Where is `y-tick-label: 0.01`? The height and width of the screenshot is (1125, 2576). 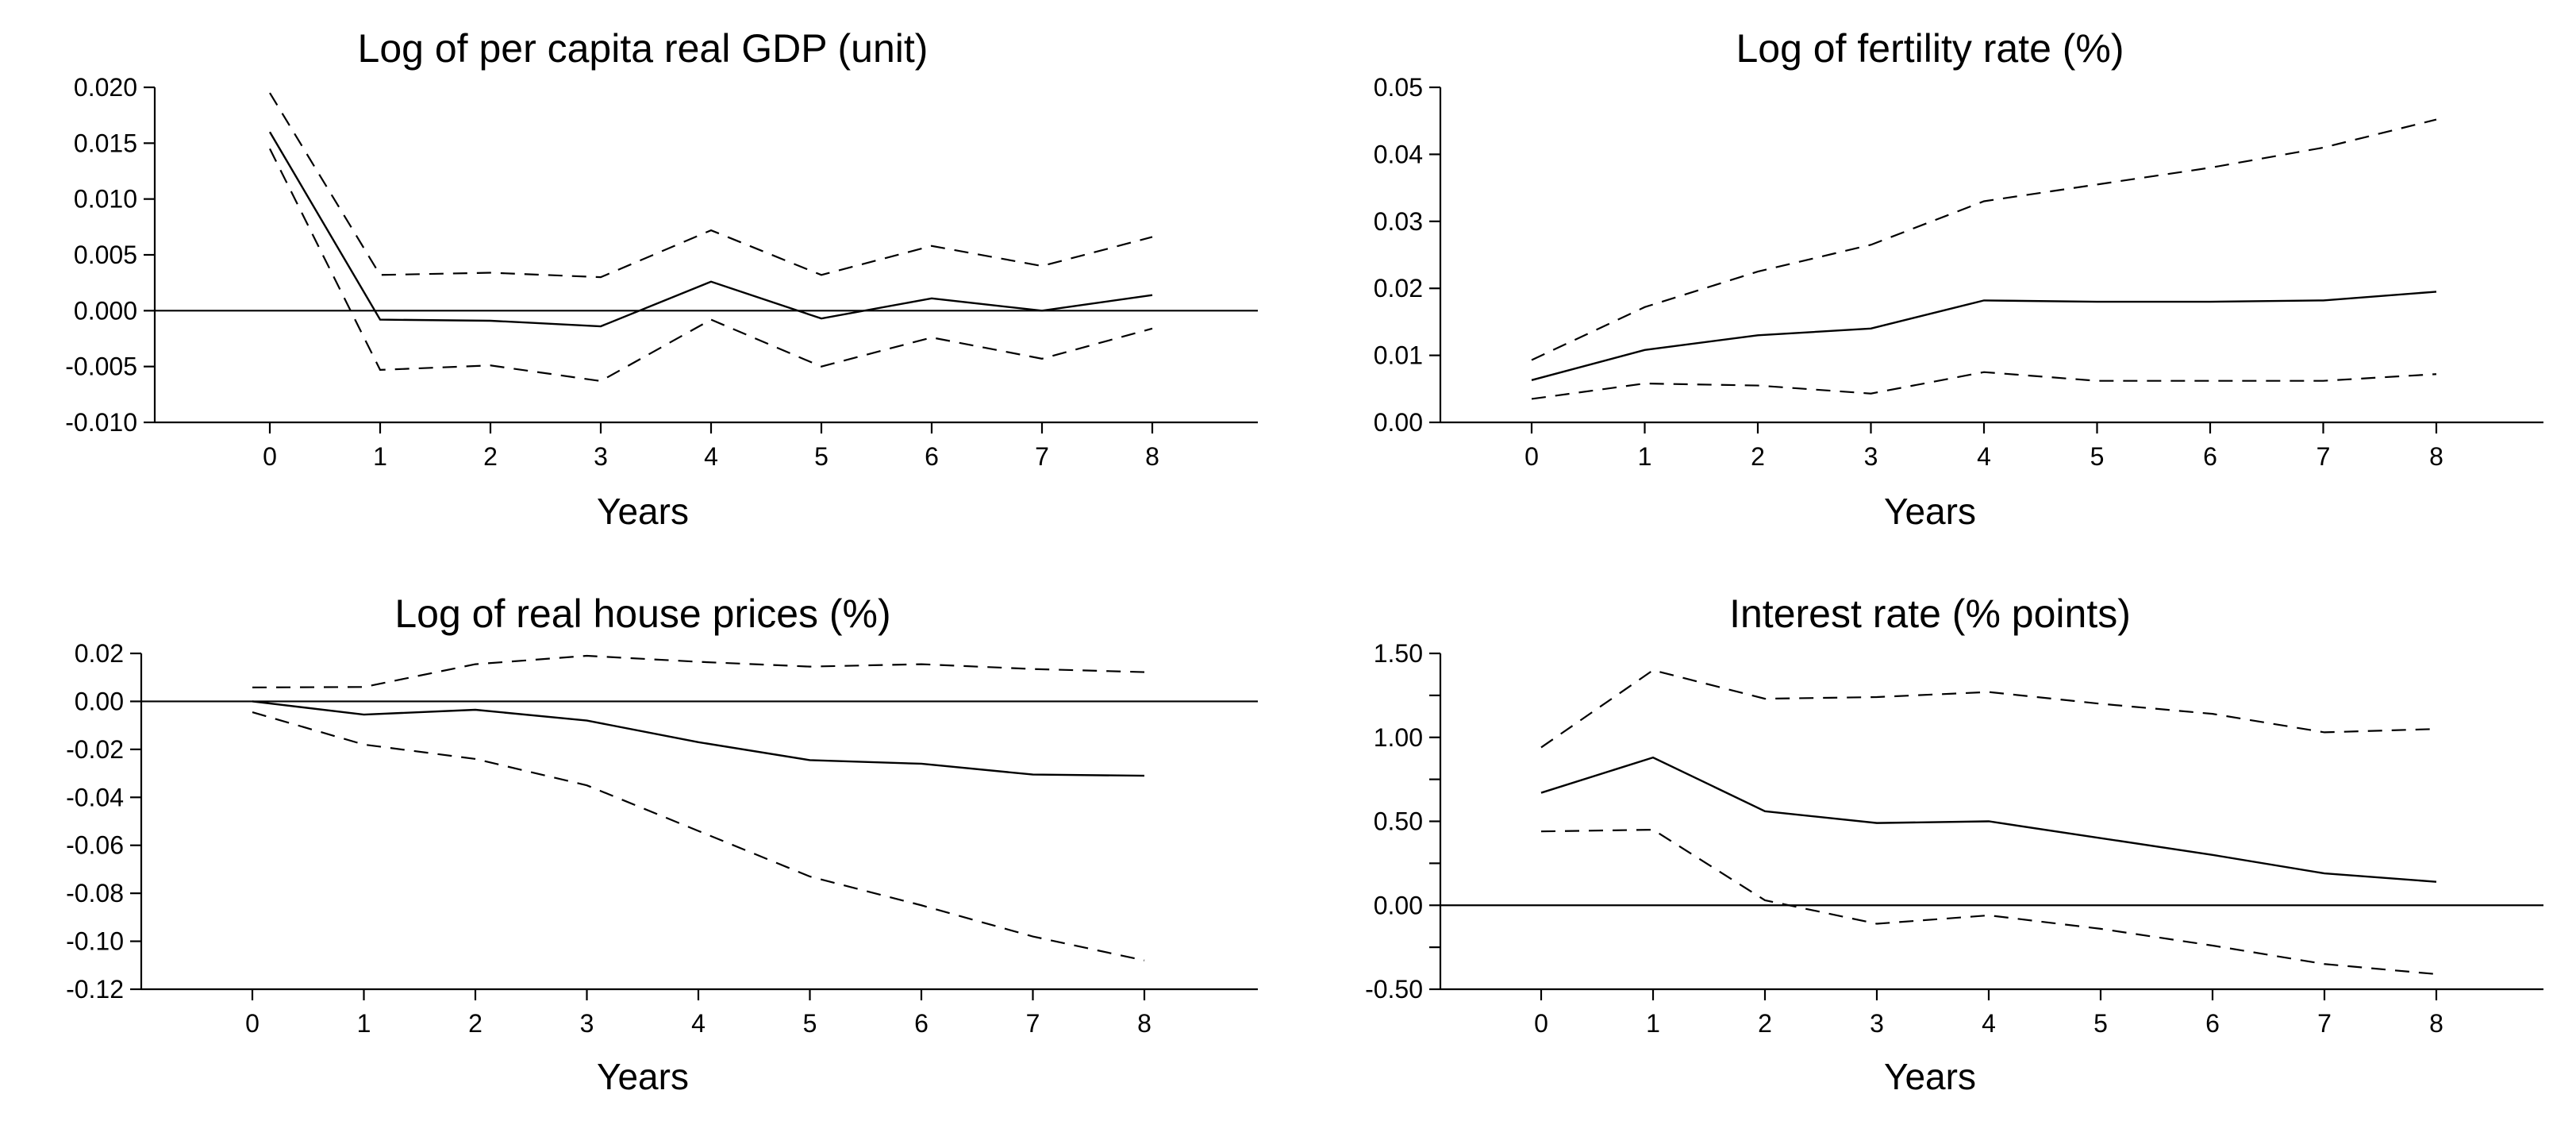 y-tick-label: 0.01 is located at coordinates (1398, 355).